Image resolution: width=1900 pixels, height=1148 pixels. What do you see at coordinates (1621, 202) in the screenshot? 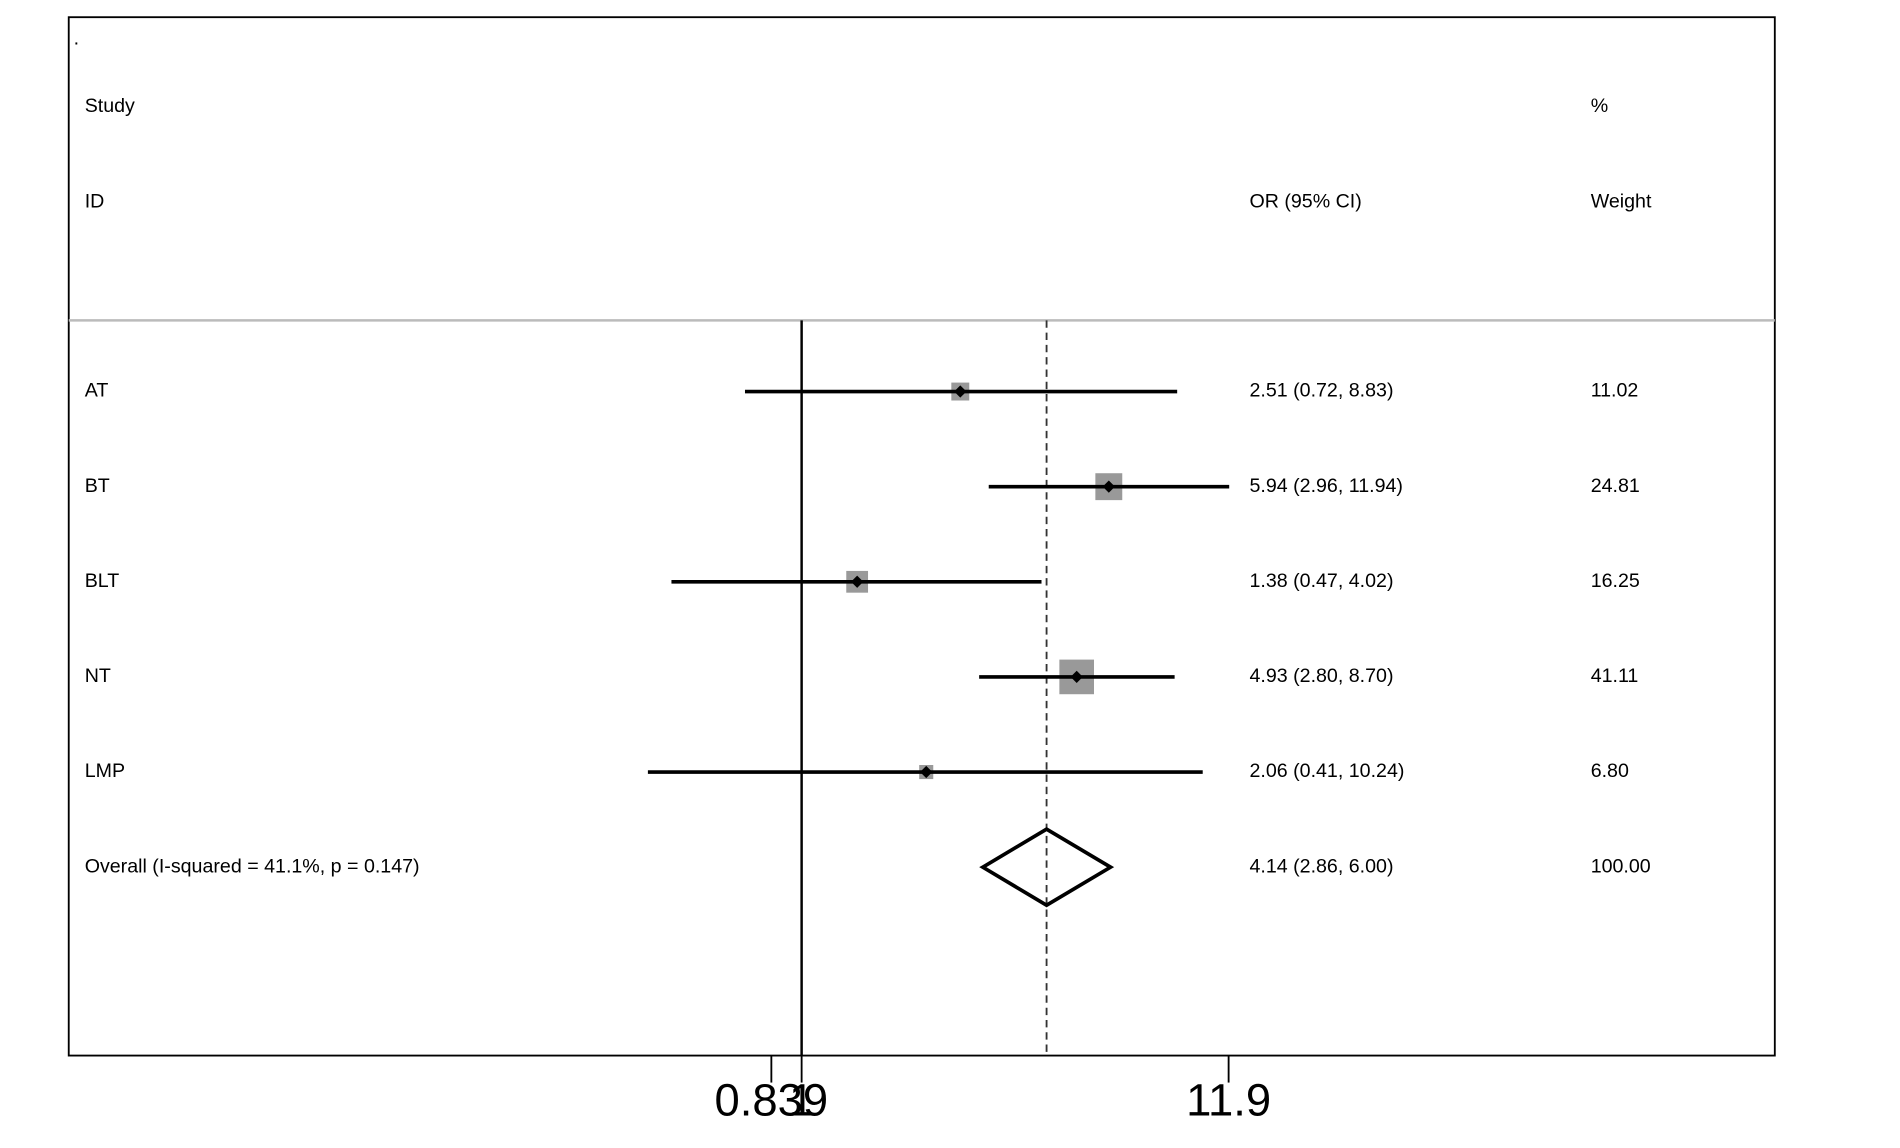
I see `header-weight: Weight` at bounding box center [1621, 202].